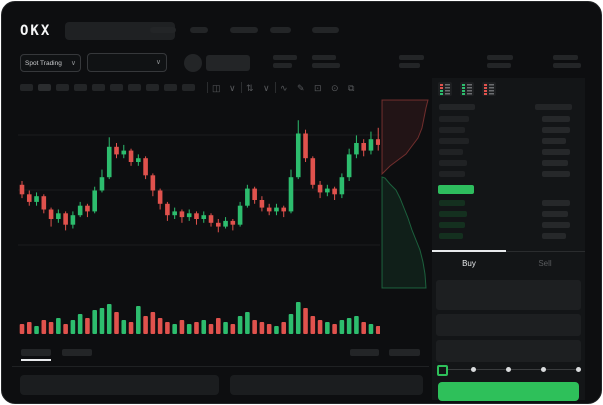 This screenshot has width=603, height=405. What do you see at coordinates (405, 194) in the screenshot?
I see `depth-visualization` at bounding box center [405, 194].